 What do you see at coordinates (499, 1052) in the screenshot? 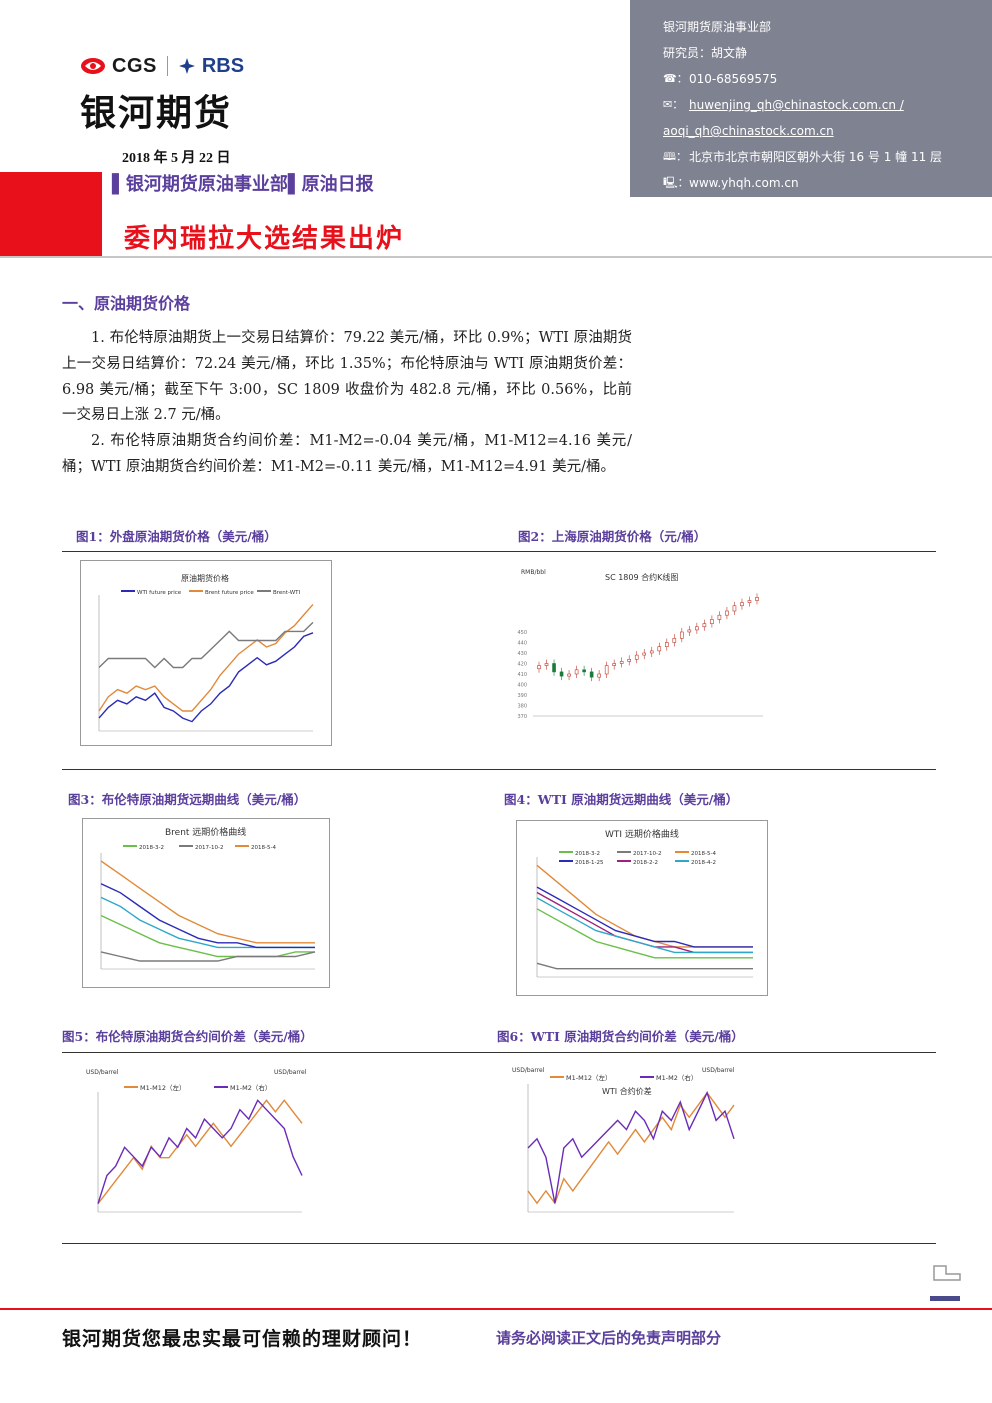
I see `figure-row-3-top-rule` at bounding box center [499, 1052].